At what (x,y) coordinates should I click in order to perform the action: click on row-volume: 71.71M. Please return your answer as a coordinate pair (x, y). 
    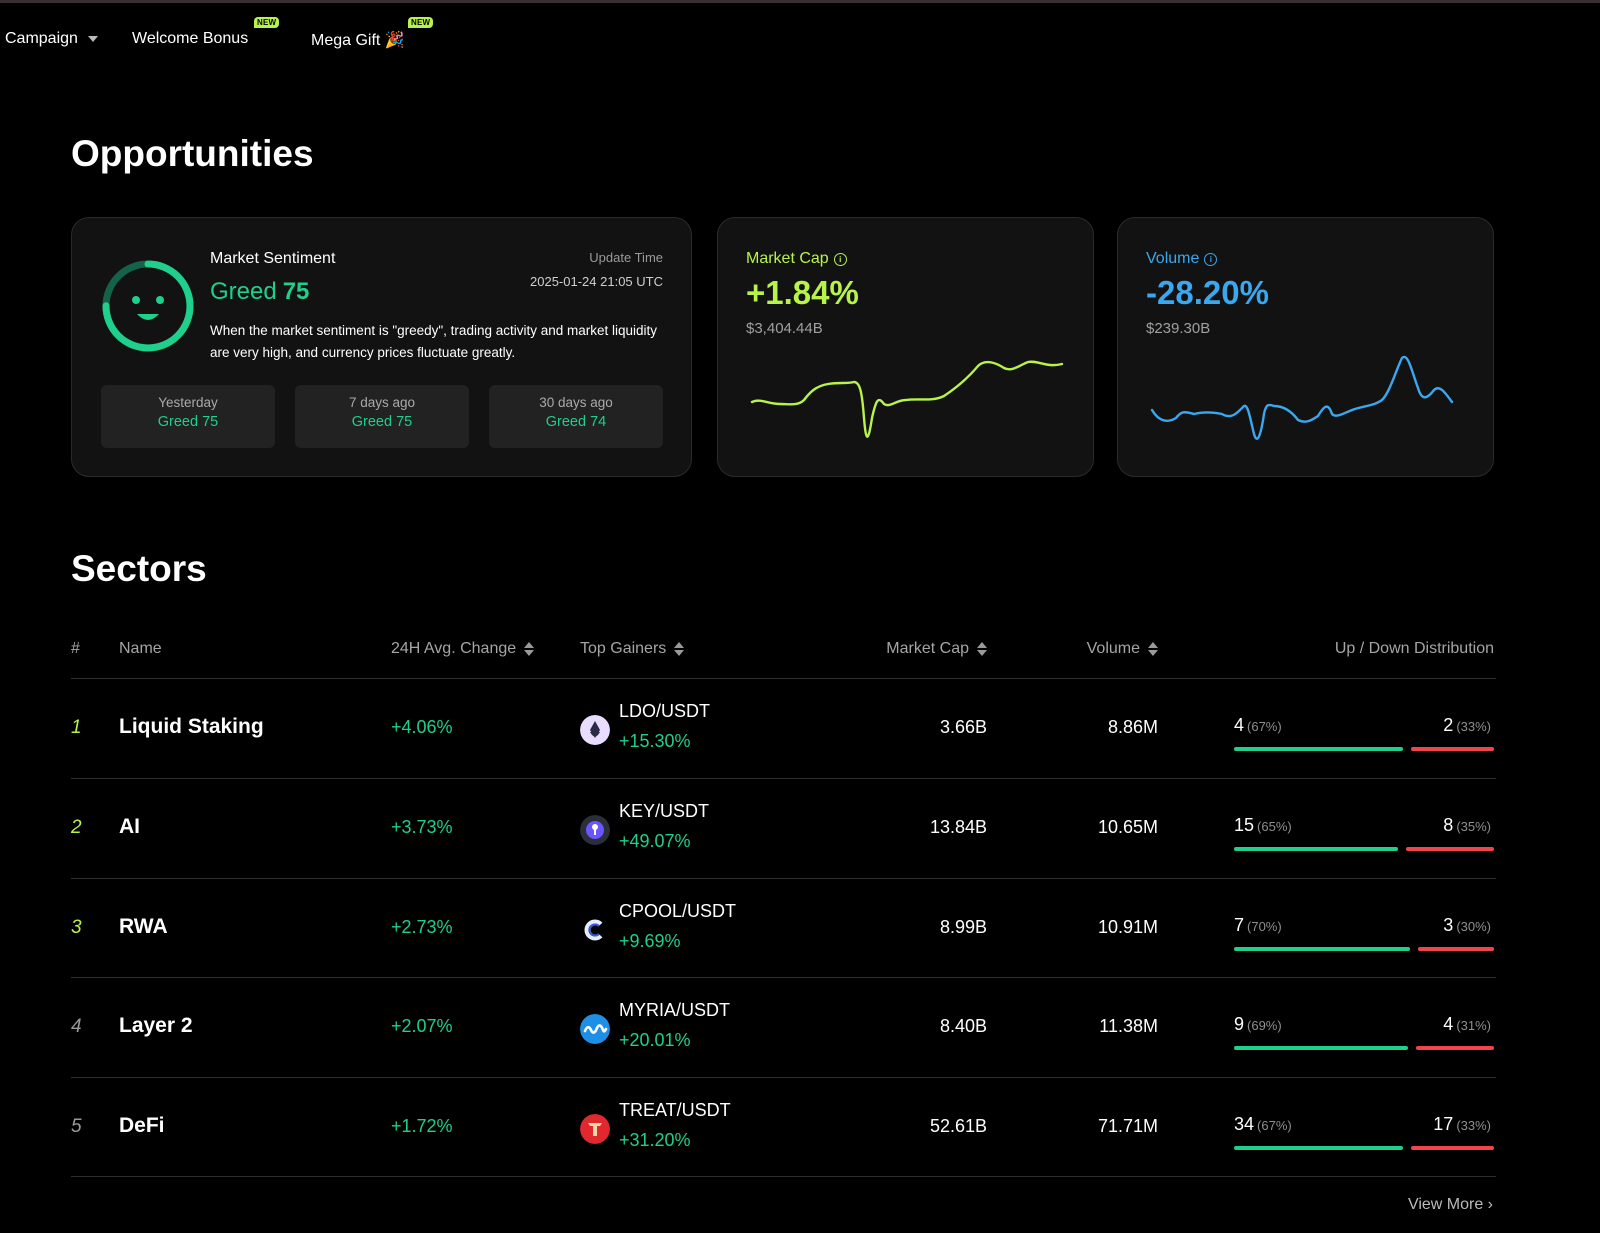
    Looking at the image, I should click on (1127, 1126).